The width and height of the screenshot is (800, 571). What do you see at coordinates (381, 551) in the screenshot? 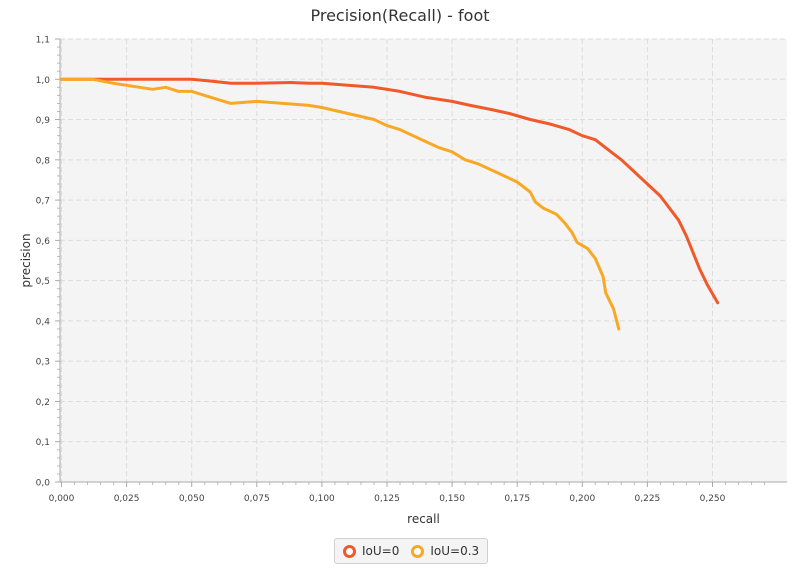
I see `legend-label: IoU=0` at bounding box center [381, 551].